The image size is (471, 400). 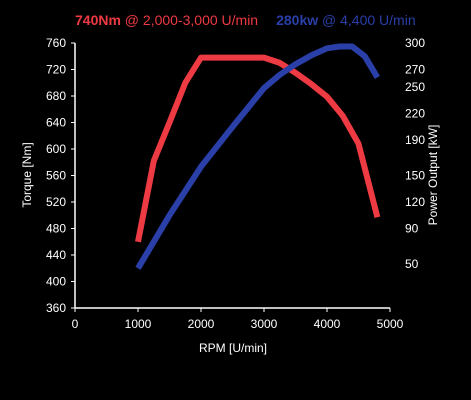 What do you see at coordinates (56, 308) in the screenshot?
I see `y-left-tick-label: 360` at bounding box center [56, 308].